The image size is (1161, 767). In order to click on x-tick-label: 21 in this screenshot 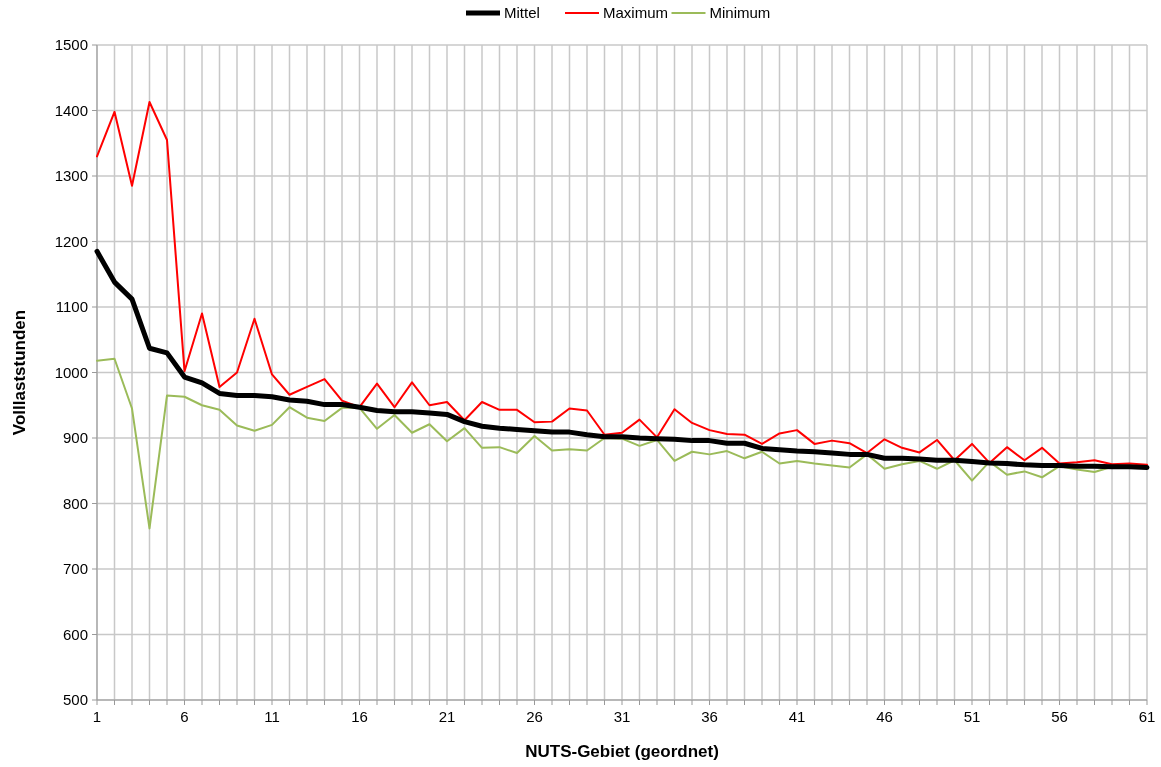, I will do `click(447, 716)`.